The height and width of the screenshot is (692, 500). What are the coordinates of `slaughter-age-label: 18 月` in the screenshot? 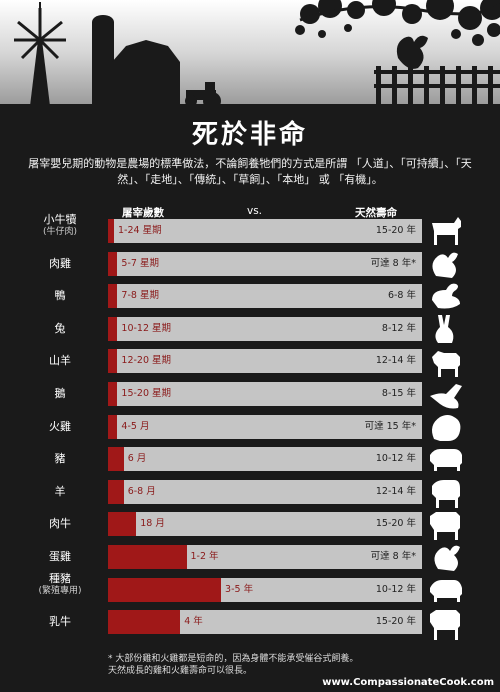 It's located at (152, 524).